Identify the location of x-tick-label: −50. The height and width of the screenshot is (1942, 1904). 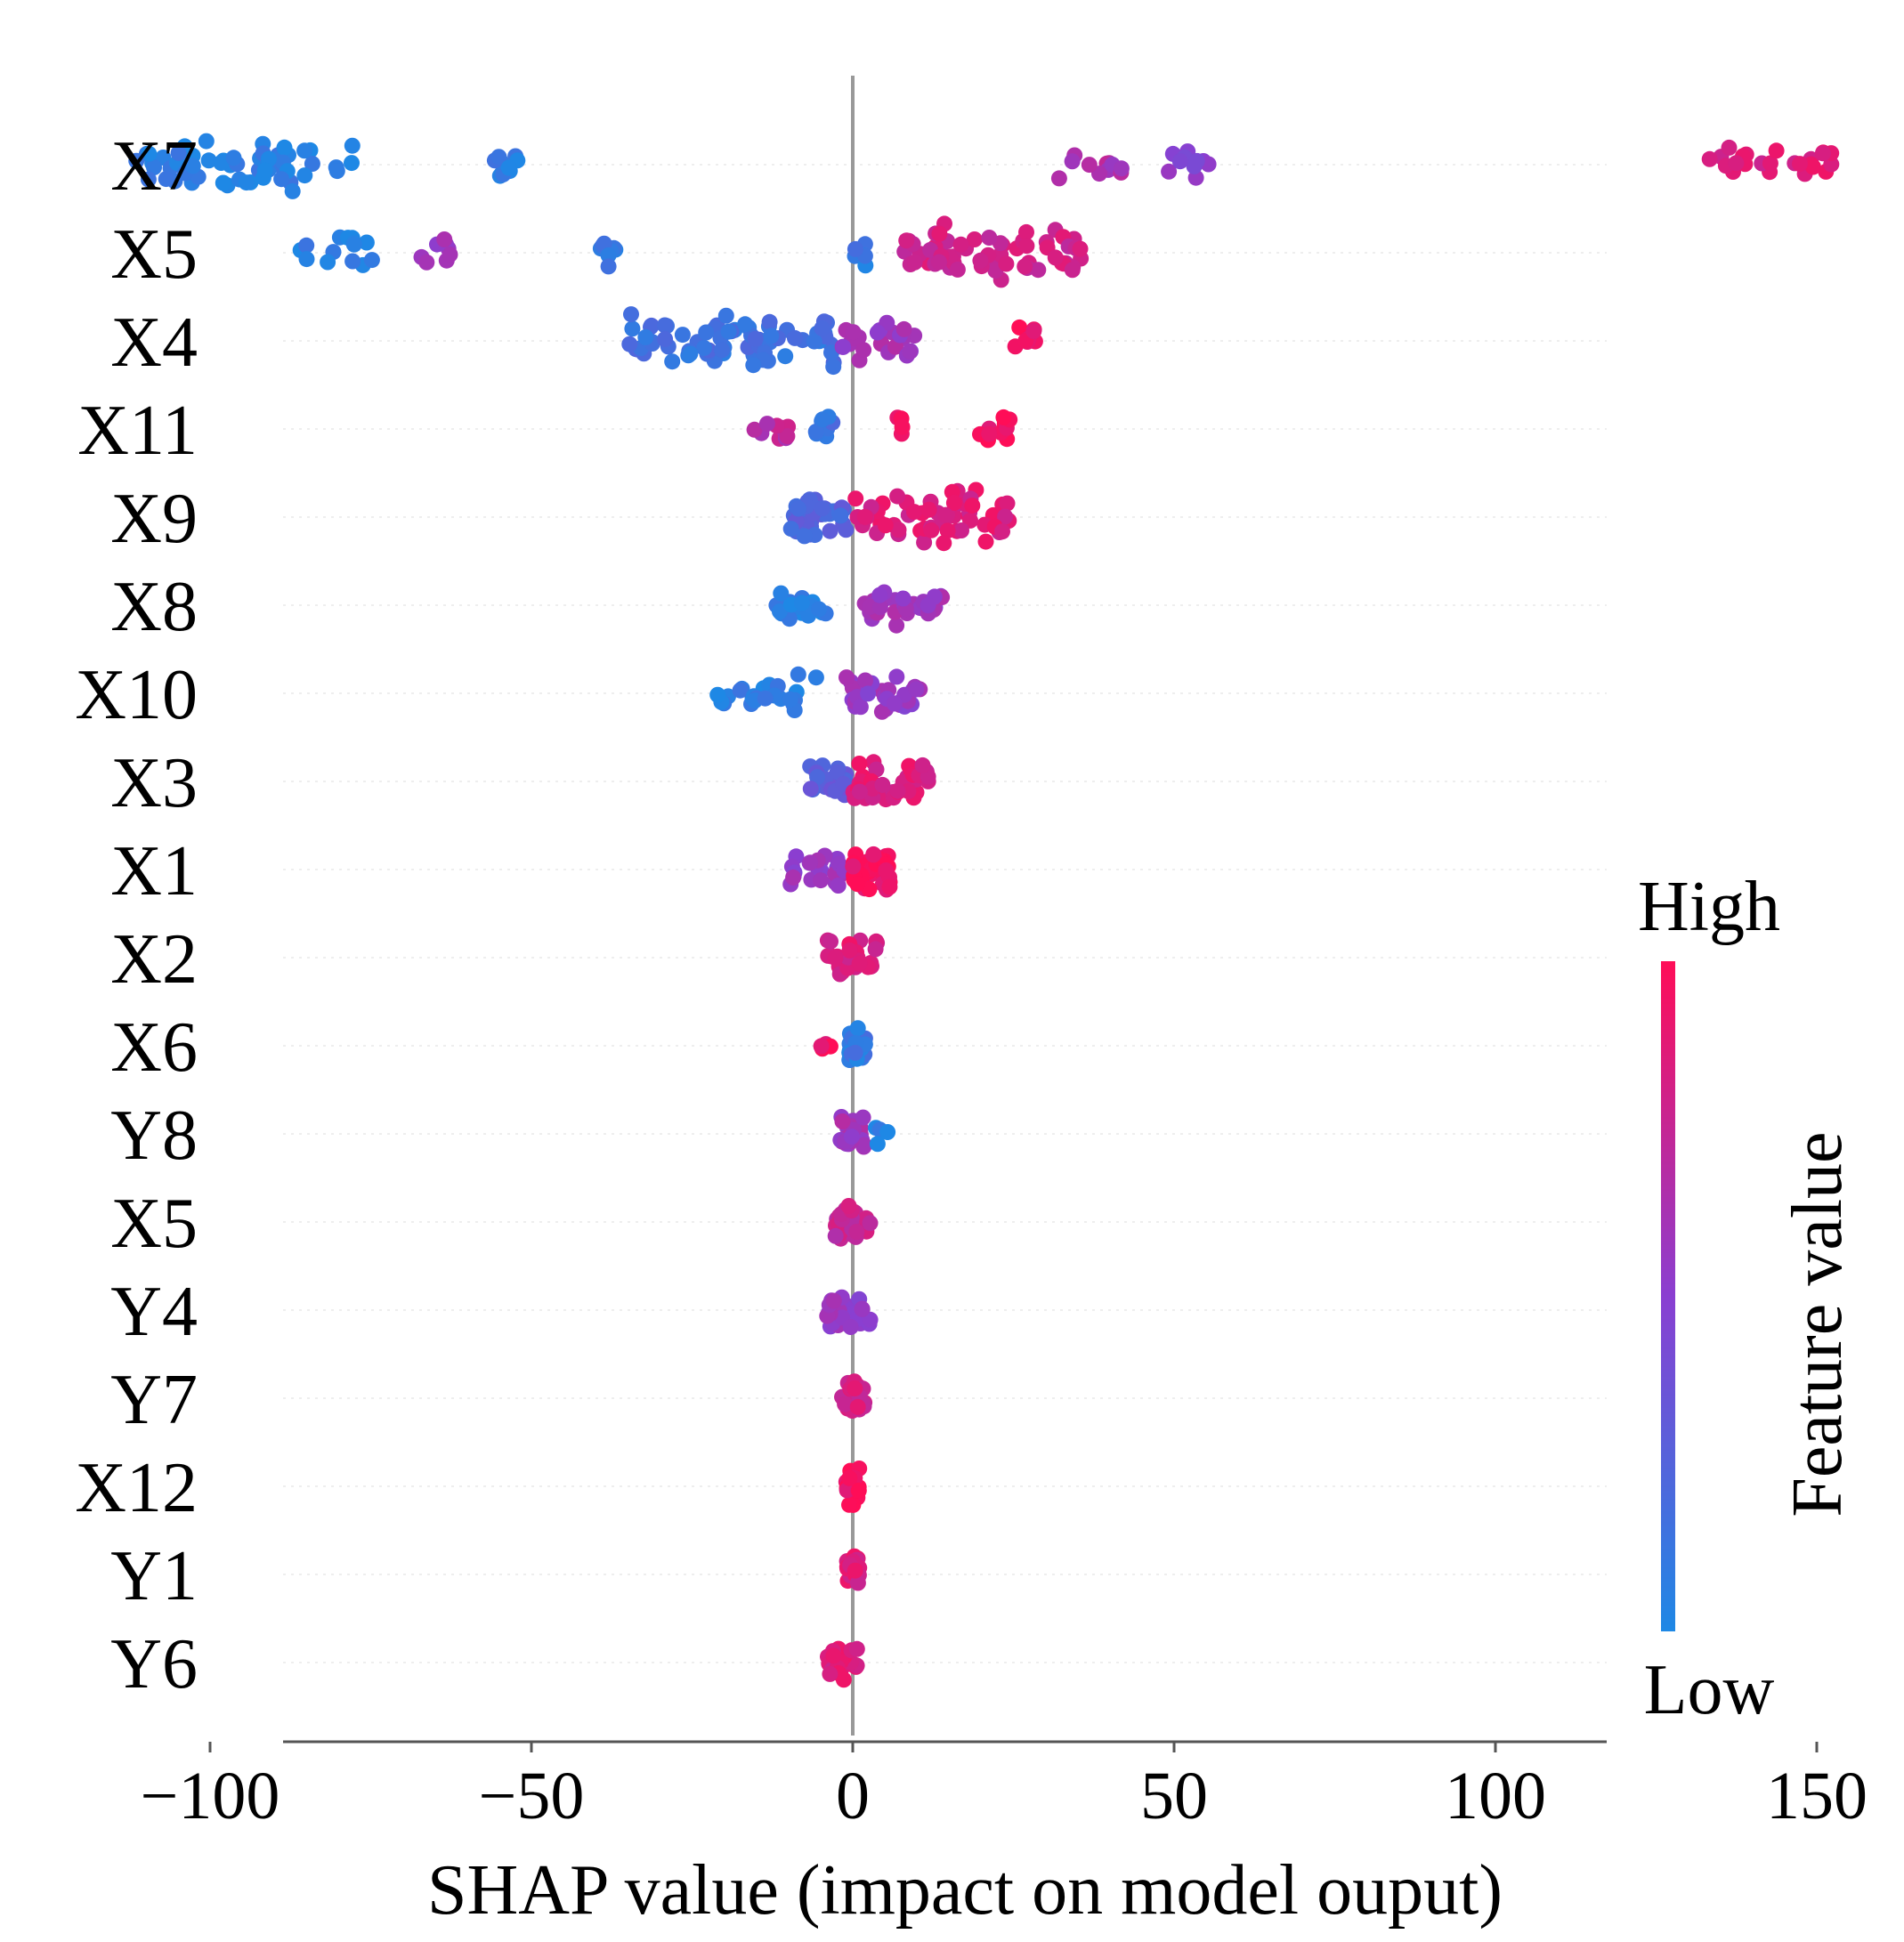
(532, 1796).